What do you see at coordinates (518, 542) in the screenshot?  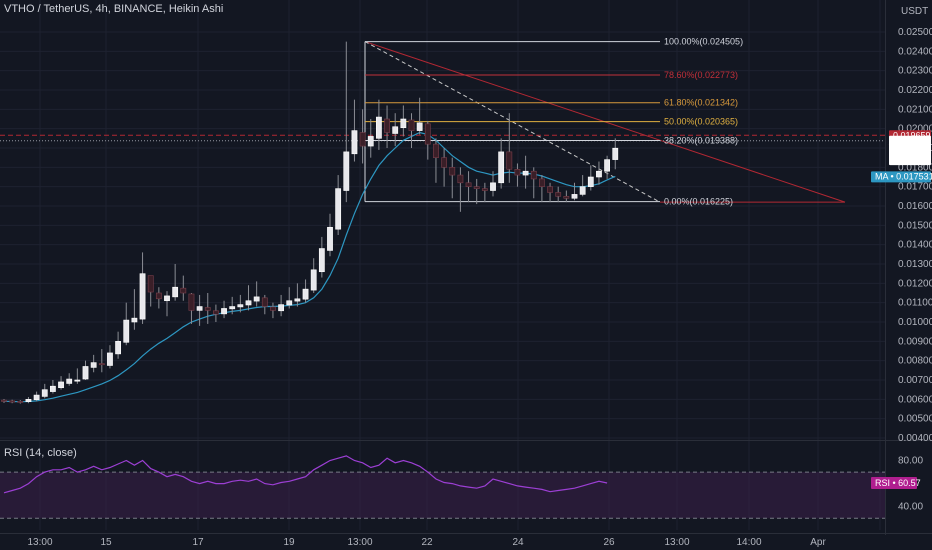 I see `time-tick-label: 24` at bounding box center [518, 542].